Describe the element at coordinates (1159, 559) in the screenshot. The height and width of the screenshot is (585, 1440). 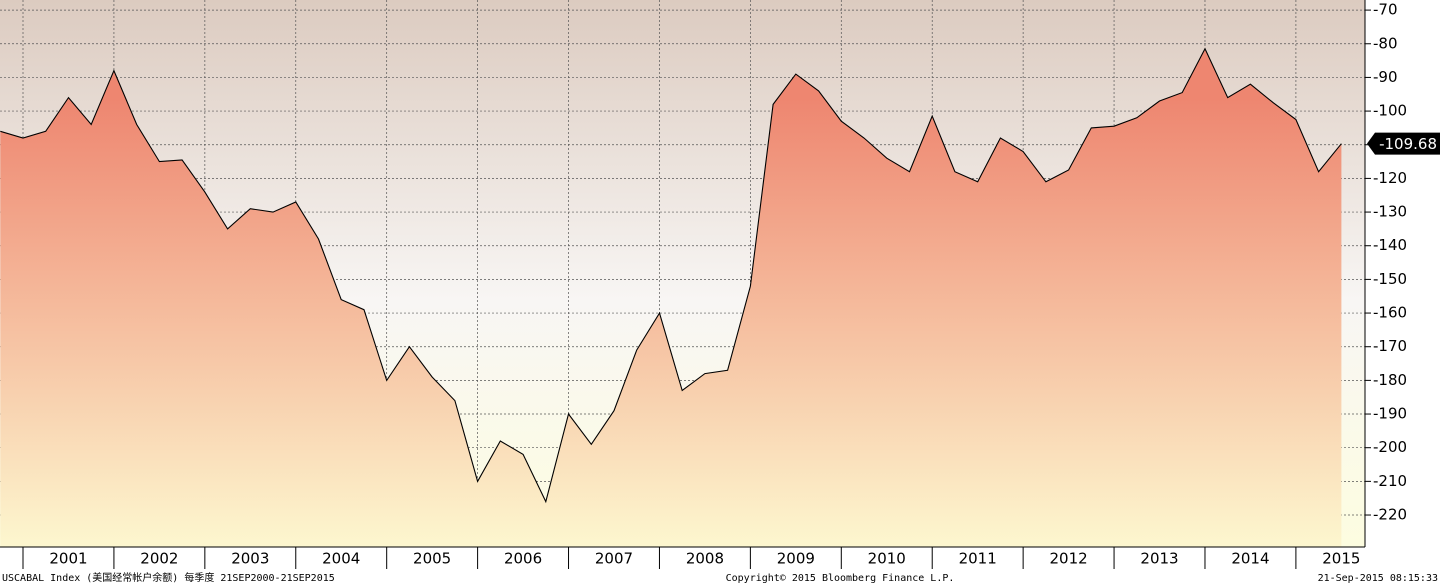
I see `x-tick-label: 2013` at that location.